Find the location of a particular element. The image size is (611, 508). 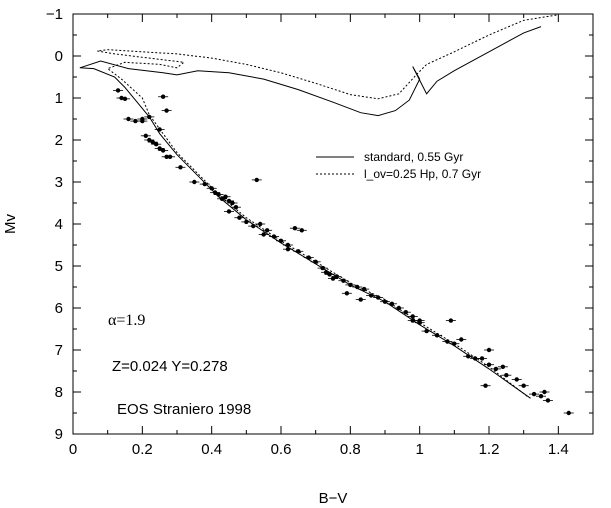

x-tick-label: 0.8 is located at coordinates (350, 449).